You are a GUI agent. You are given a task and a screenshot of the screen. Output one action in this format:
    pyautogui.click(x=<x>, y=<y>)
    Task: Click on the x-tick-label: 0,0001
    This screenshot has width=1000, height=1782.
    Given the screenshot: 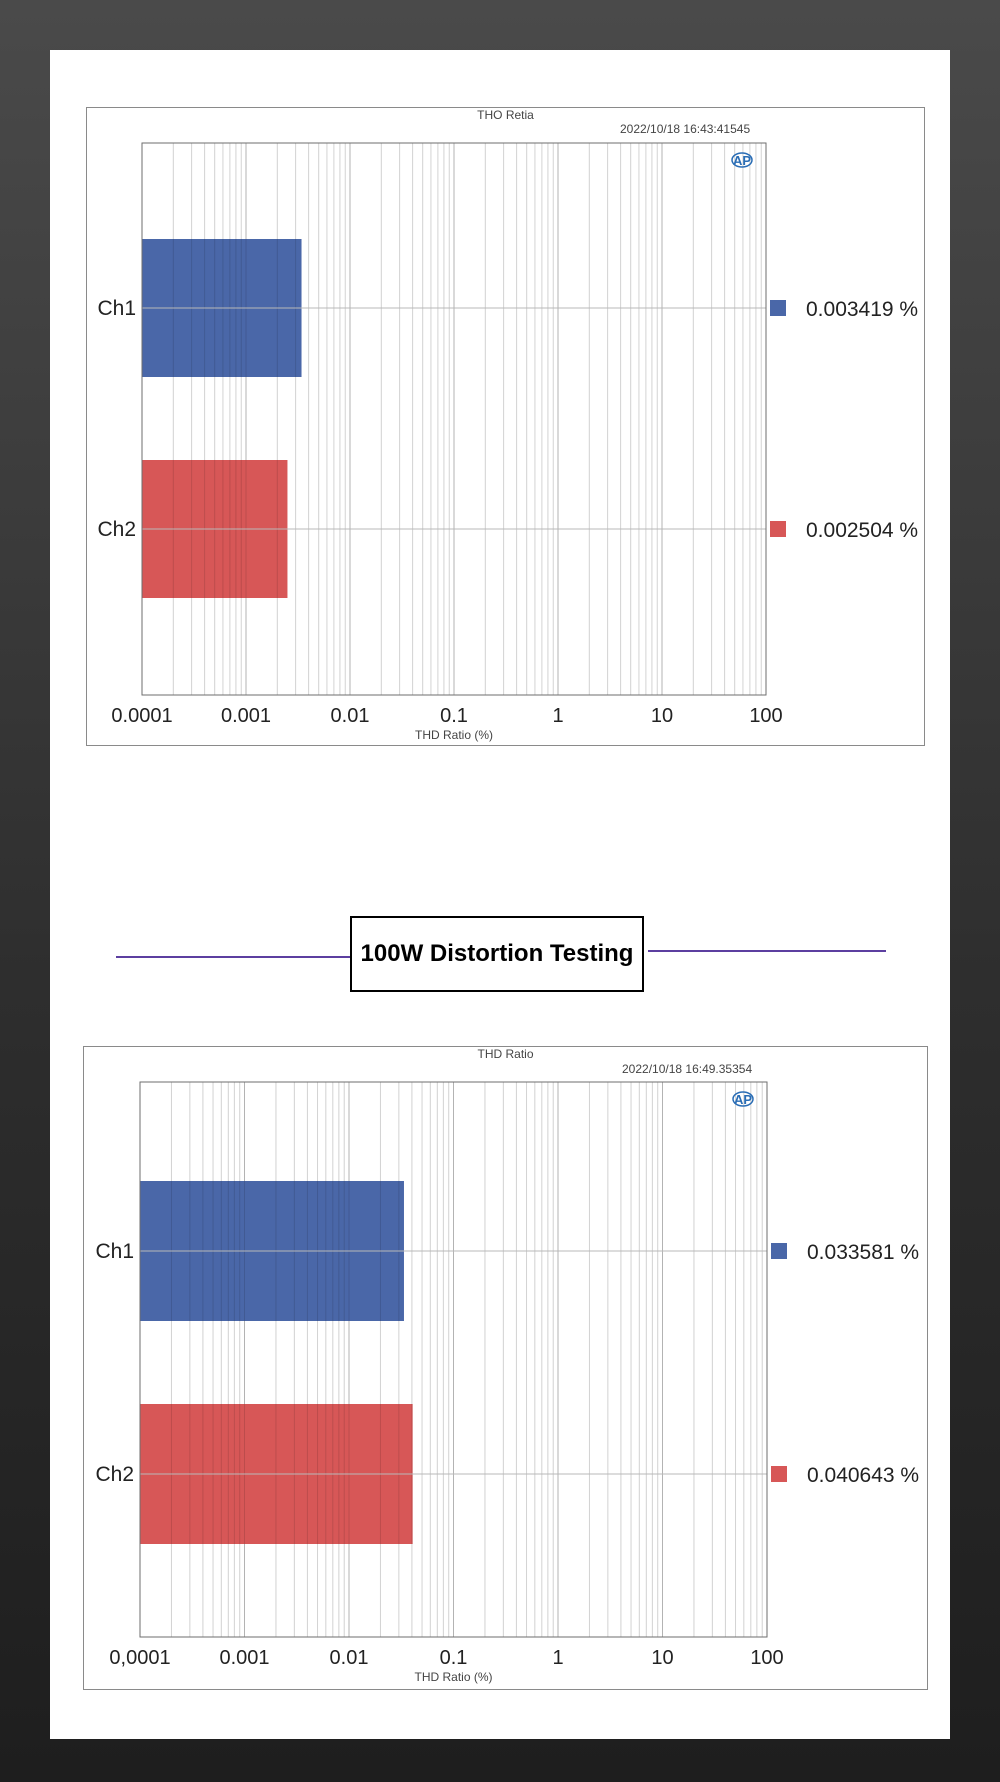 What is the action you would take?
    pyautogui.click(x=139, y=1658)
    